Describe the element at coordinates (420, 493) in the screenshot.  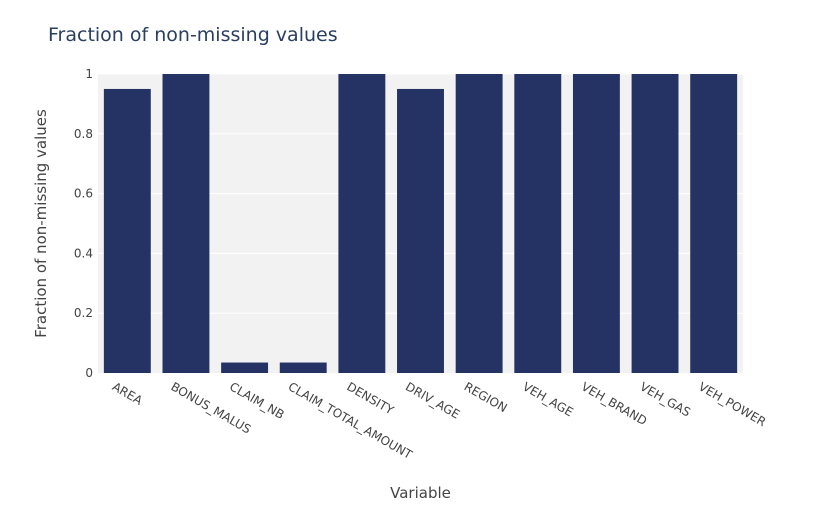
I see `x-axis-label: Variable` at that location.